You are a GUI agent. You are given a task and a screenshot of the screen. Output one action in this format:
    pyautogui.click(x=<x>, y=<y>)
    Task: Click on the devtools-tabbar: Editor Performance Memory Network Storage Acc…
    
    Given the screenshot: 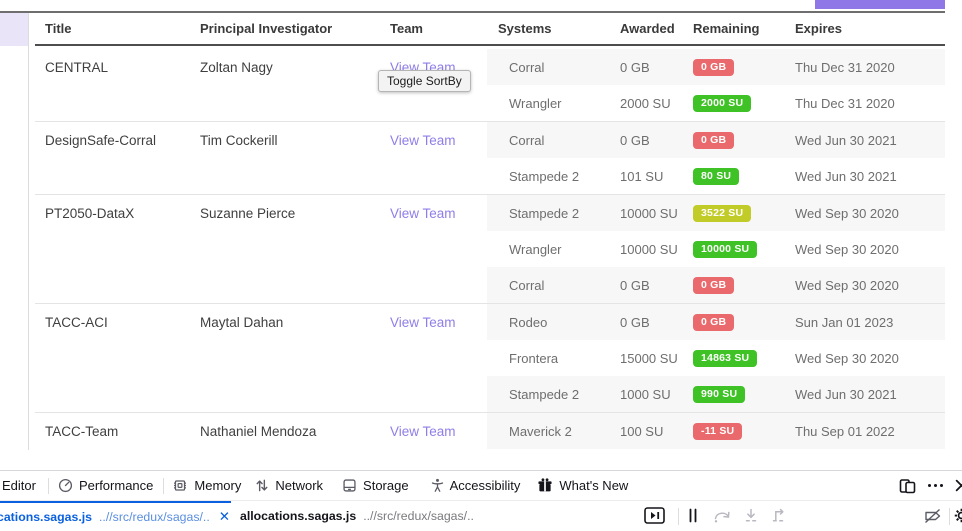 What is the action you would take?
    pyautogui.click(x=481, y=486)
    